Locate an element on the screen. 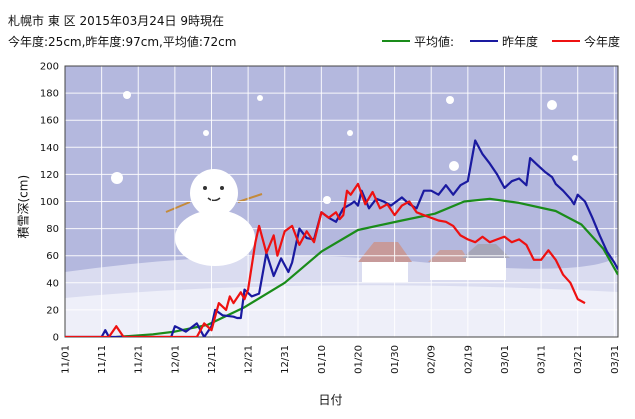  y-tick-label: 180 is located at coordinates (49, 94).